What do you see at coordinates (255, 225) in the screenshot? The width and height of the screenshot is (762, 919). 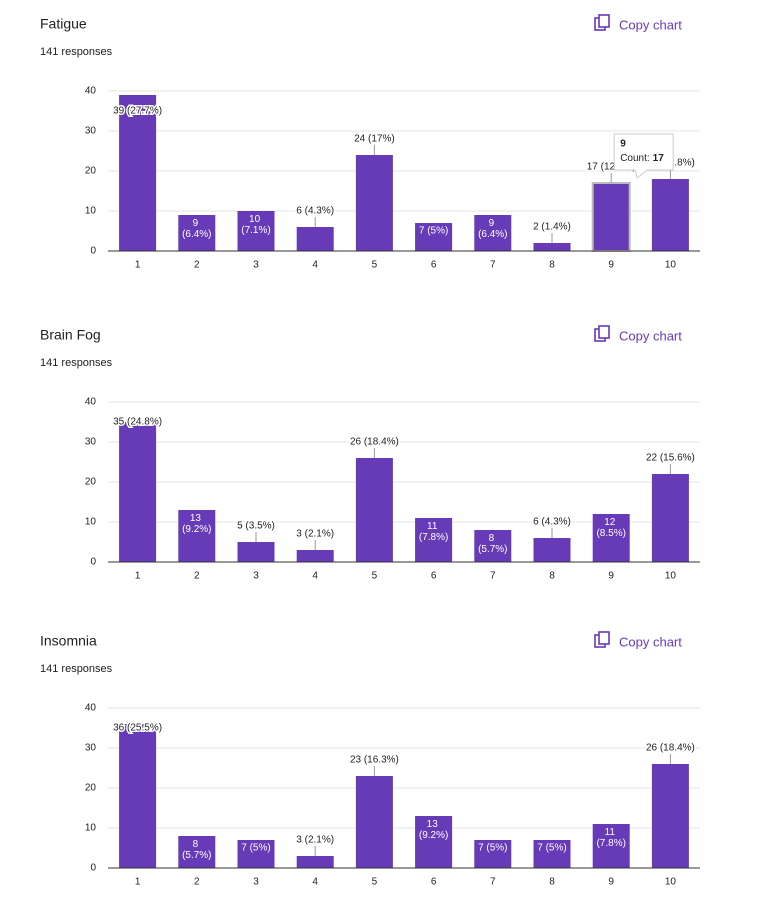 I see `data-label: 10 (7.1%)` at bounding box center [255, 225].